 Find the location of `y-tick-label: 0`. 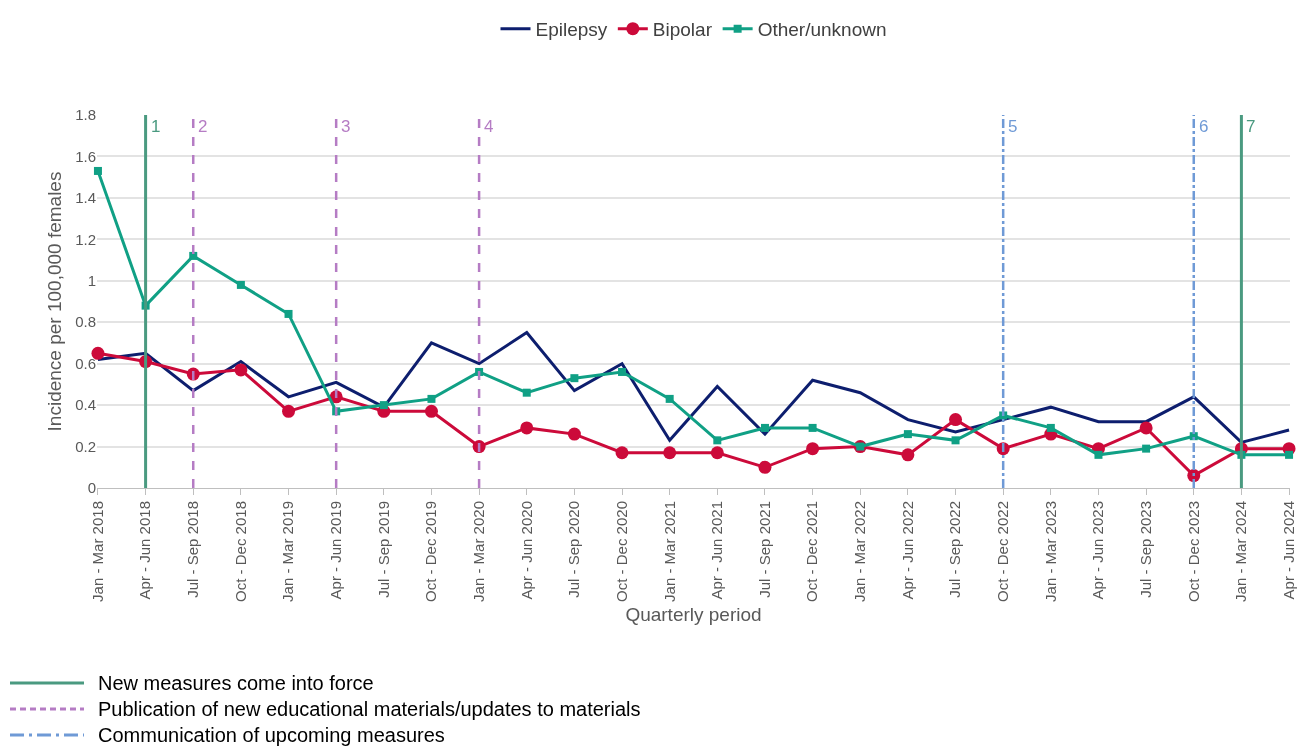

y-tick-label: 0 is located at coordinates (91, 488).